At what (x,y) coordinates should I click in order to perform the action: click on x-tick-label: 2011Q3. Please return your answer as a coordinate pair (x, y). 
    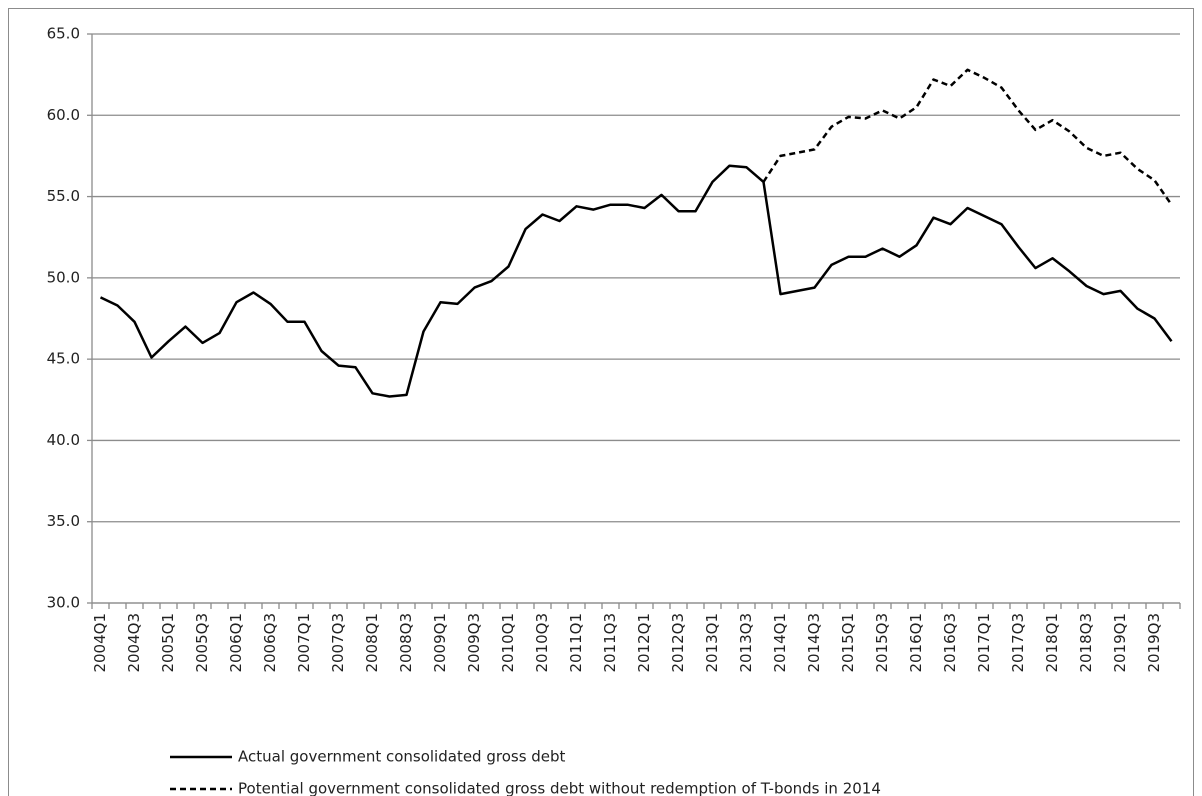
    Looking at the image, I should click on (610, 643).